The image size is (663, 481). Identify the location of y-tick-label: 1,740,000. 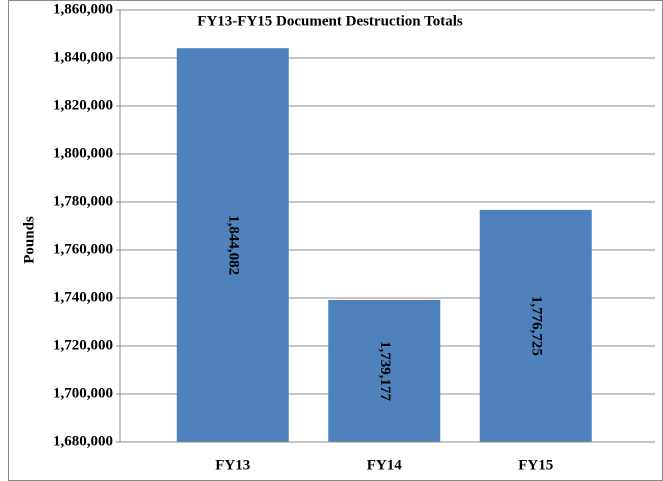
(83, 297).